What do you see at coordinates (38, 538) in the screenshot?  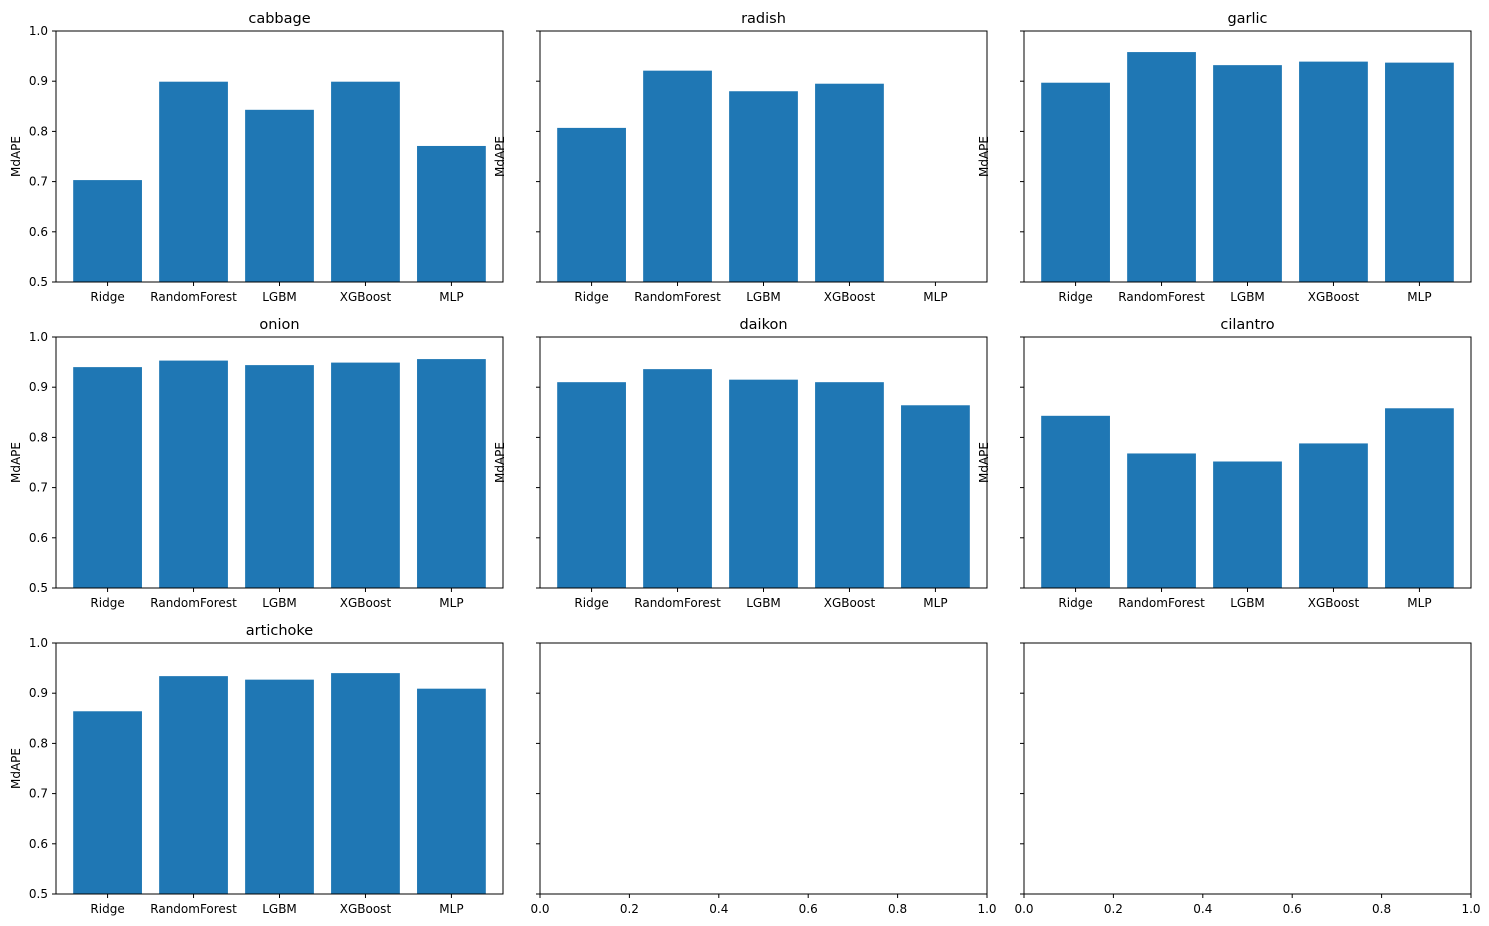 I see `y-tick-label: 0.6` at bounding box center [38, 538].